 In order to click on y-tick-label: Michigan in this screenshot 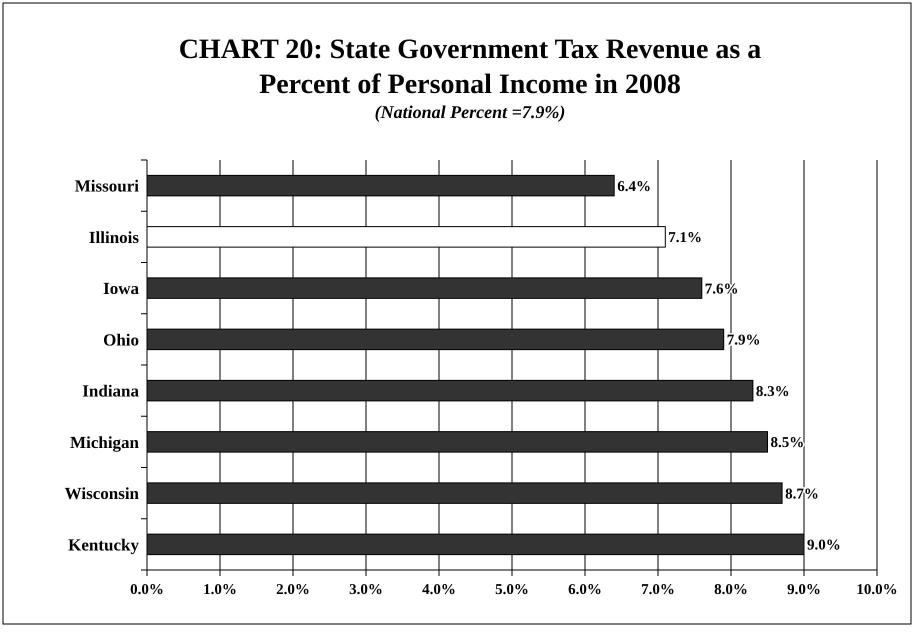, I will do `click(105, 442)`.